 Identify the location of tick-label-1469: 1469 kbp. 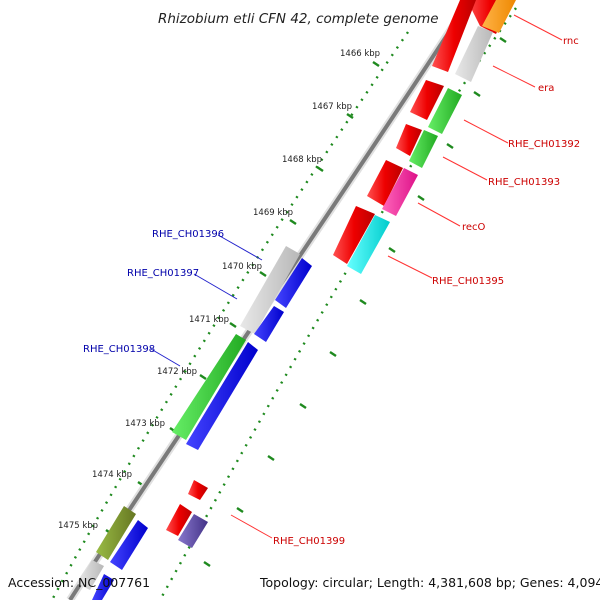
(273, 213).